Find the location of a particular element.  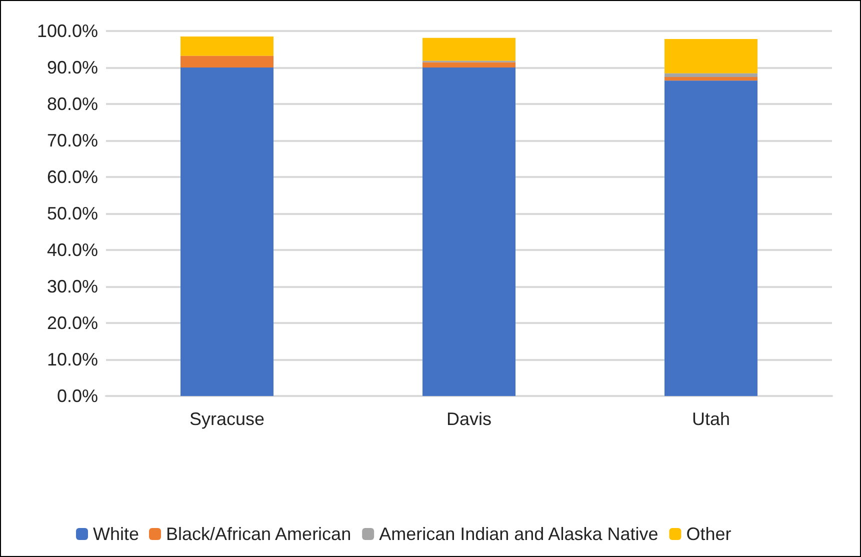

y-tick-label: 30.0% is located at coordinates (72, 286).